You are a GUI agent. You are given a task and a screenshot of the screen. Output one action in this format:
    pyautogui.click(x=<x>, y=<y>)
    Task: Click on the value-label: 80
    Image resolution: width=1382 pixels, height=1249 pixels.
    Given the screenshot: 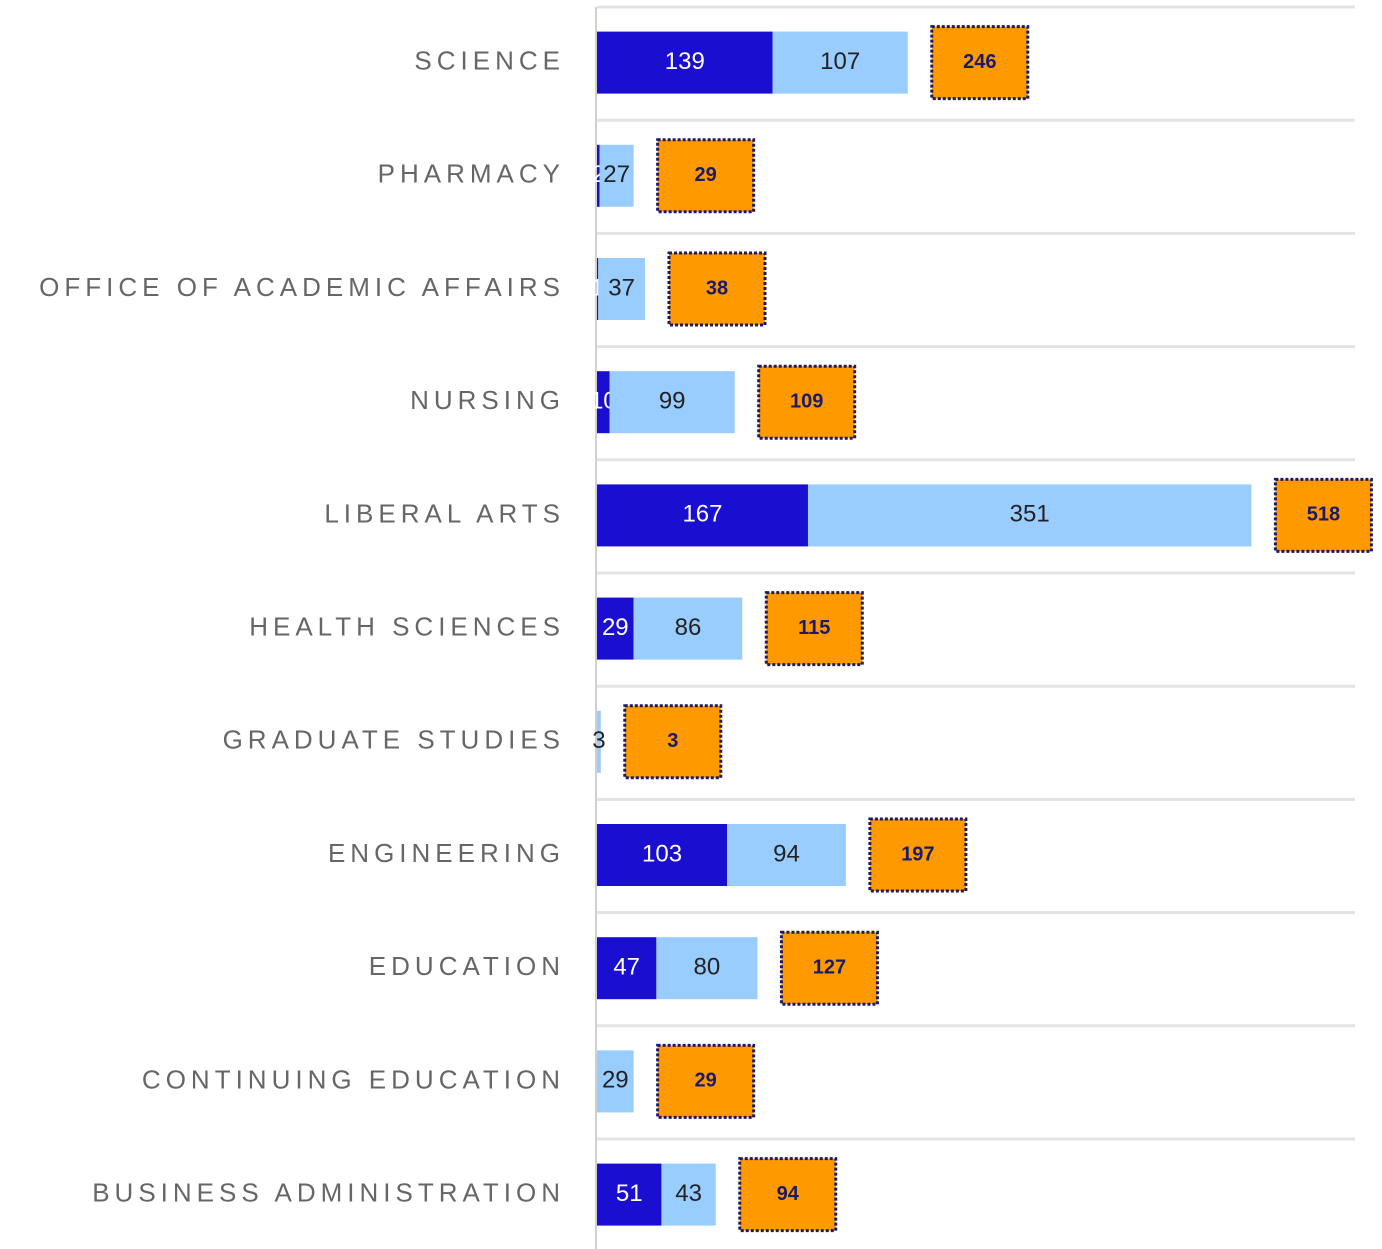 What is the action you would take?
    pyautogui.click(x=707, y=967)
    